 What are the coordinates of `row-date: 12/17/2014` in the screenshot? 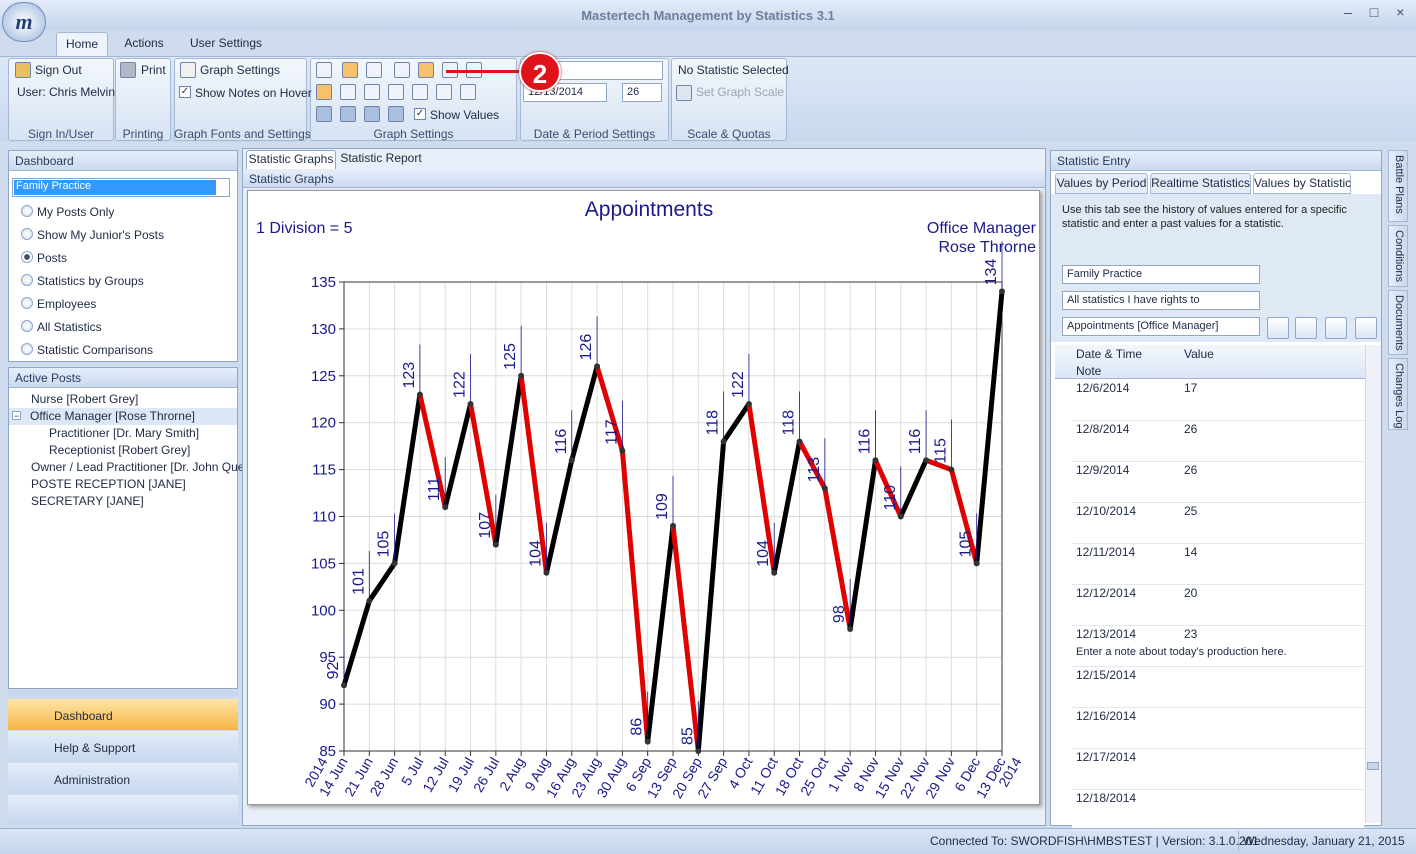 It's located at (1106, 757).